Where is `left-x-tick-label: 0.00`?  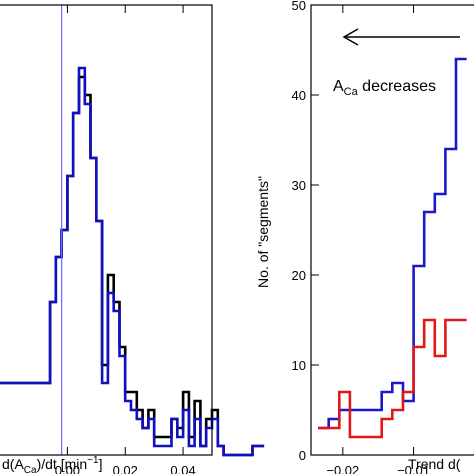 left-x-tick-label: 0.00 is located at coordinates (67, 468).